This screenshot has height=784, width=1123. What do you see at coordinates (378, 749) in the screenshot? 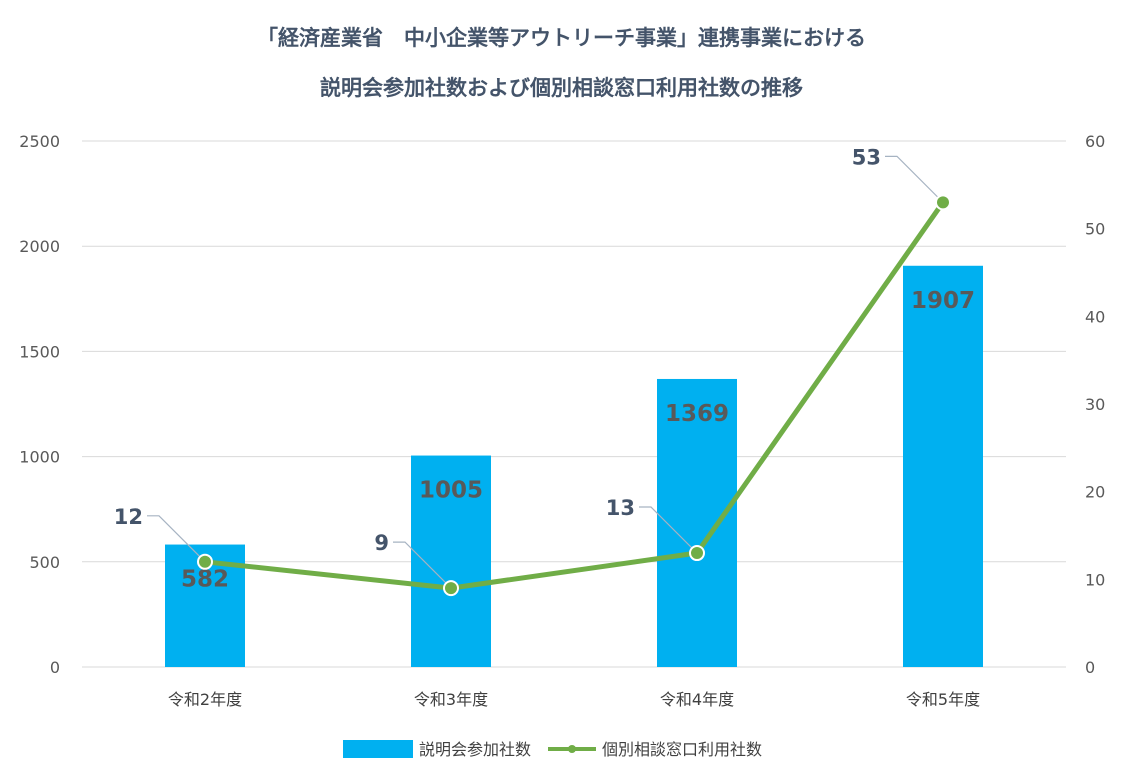
I see `legend-bar-swatch` at bounding box center [378, 749].